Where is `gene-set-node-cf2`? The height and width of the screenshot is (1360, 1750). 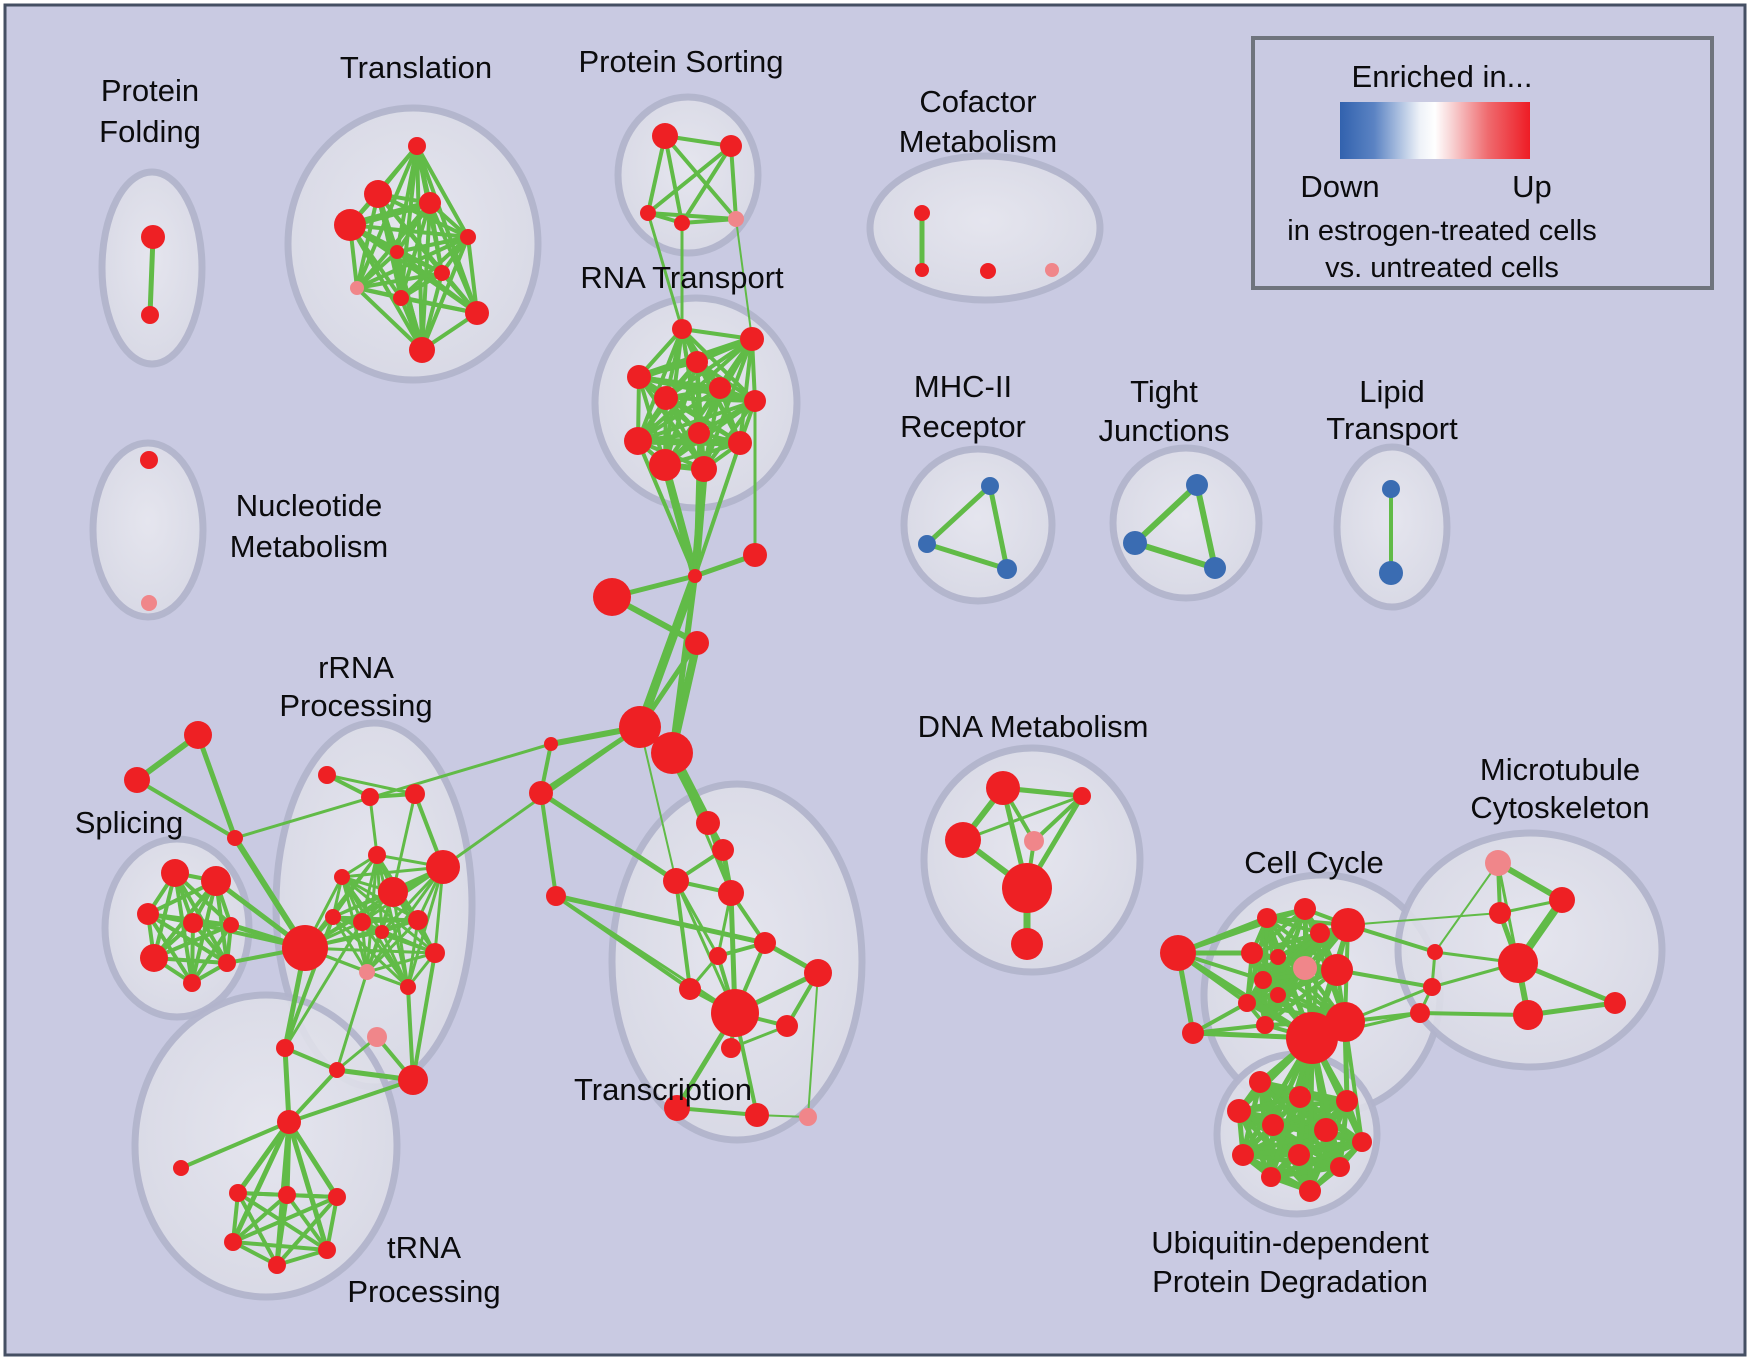
gene-set-node-cf2 is located at coordinates (922, 270).